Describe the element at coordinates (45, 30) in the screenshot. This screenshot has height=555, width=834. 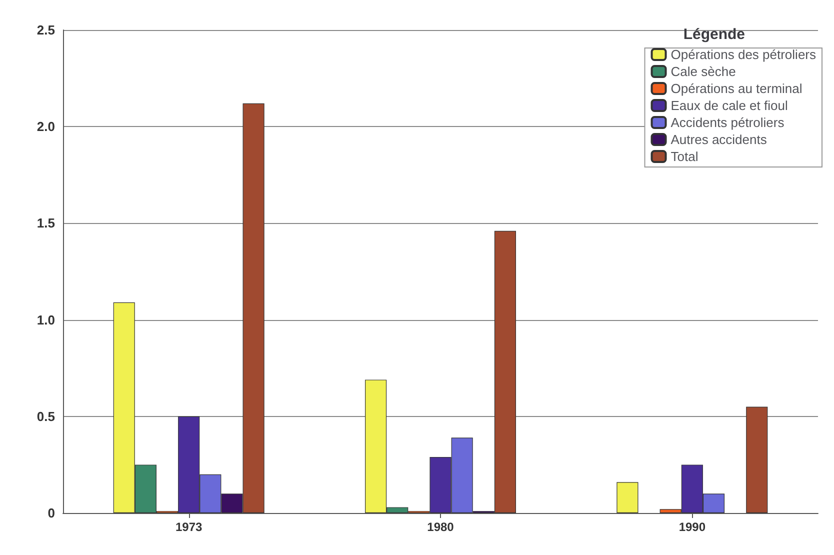
I see `y-tick-label: 2.5` at that location.